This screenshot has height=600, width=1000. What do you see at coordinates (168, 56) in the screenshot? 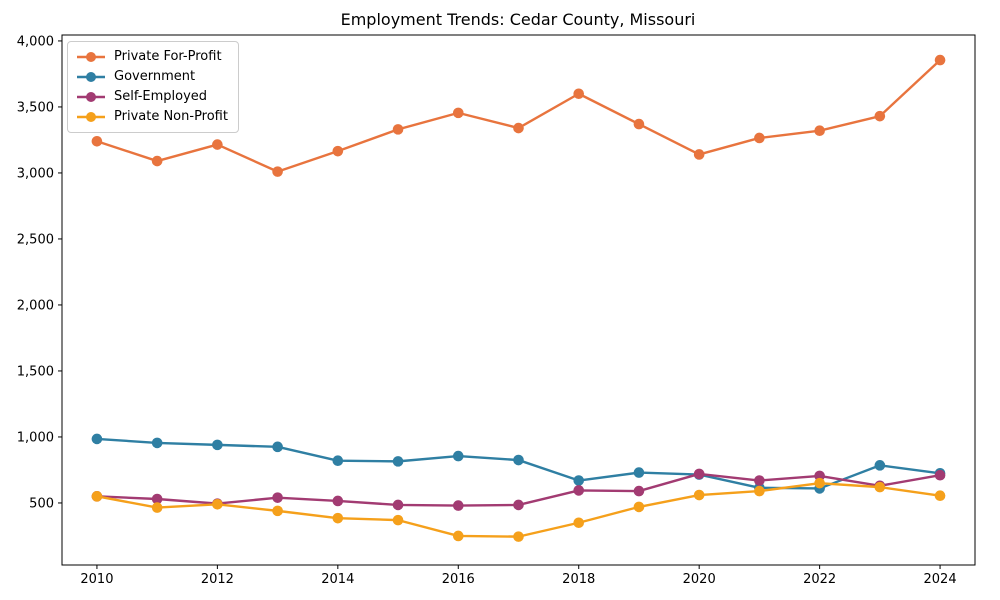
I see `legend-label: Private For-Profit` at bounding box center [168, 56].